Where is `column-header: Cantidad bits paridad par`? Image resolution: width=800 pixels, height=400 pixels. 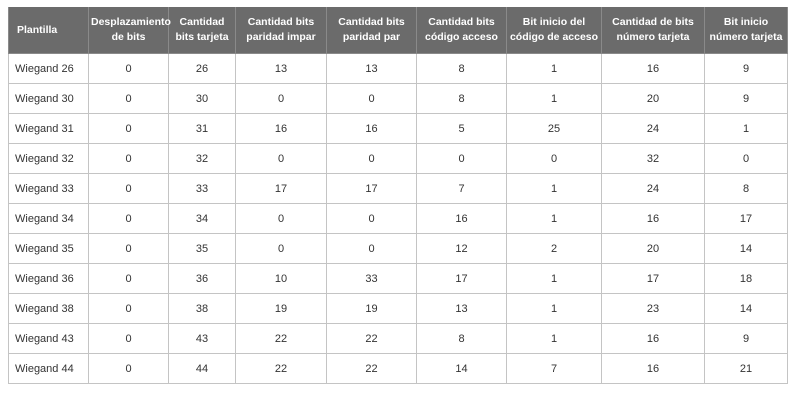
column-header: Cantidad bits paridad par is located at coordinates (371, 30).